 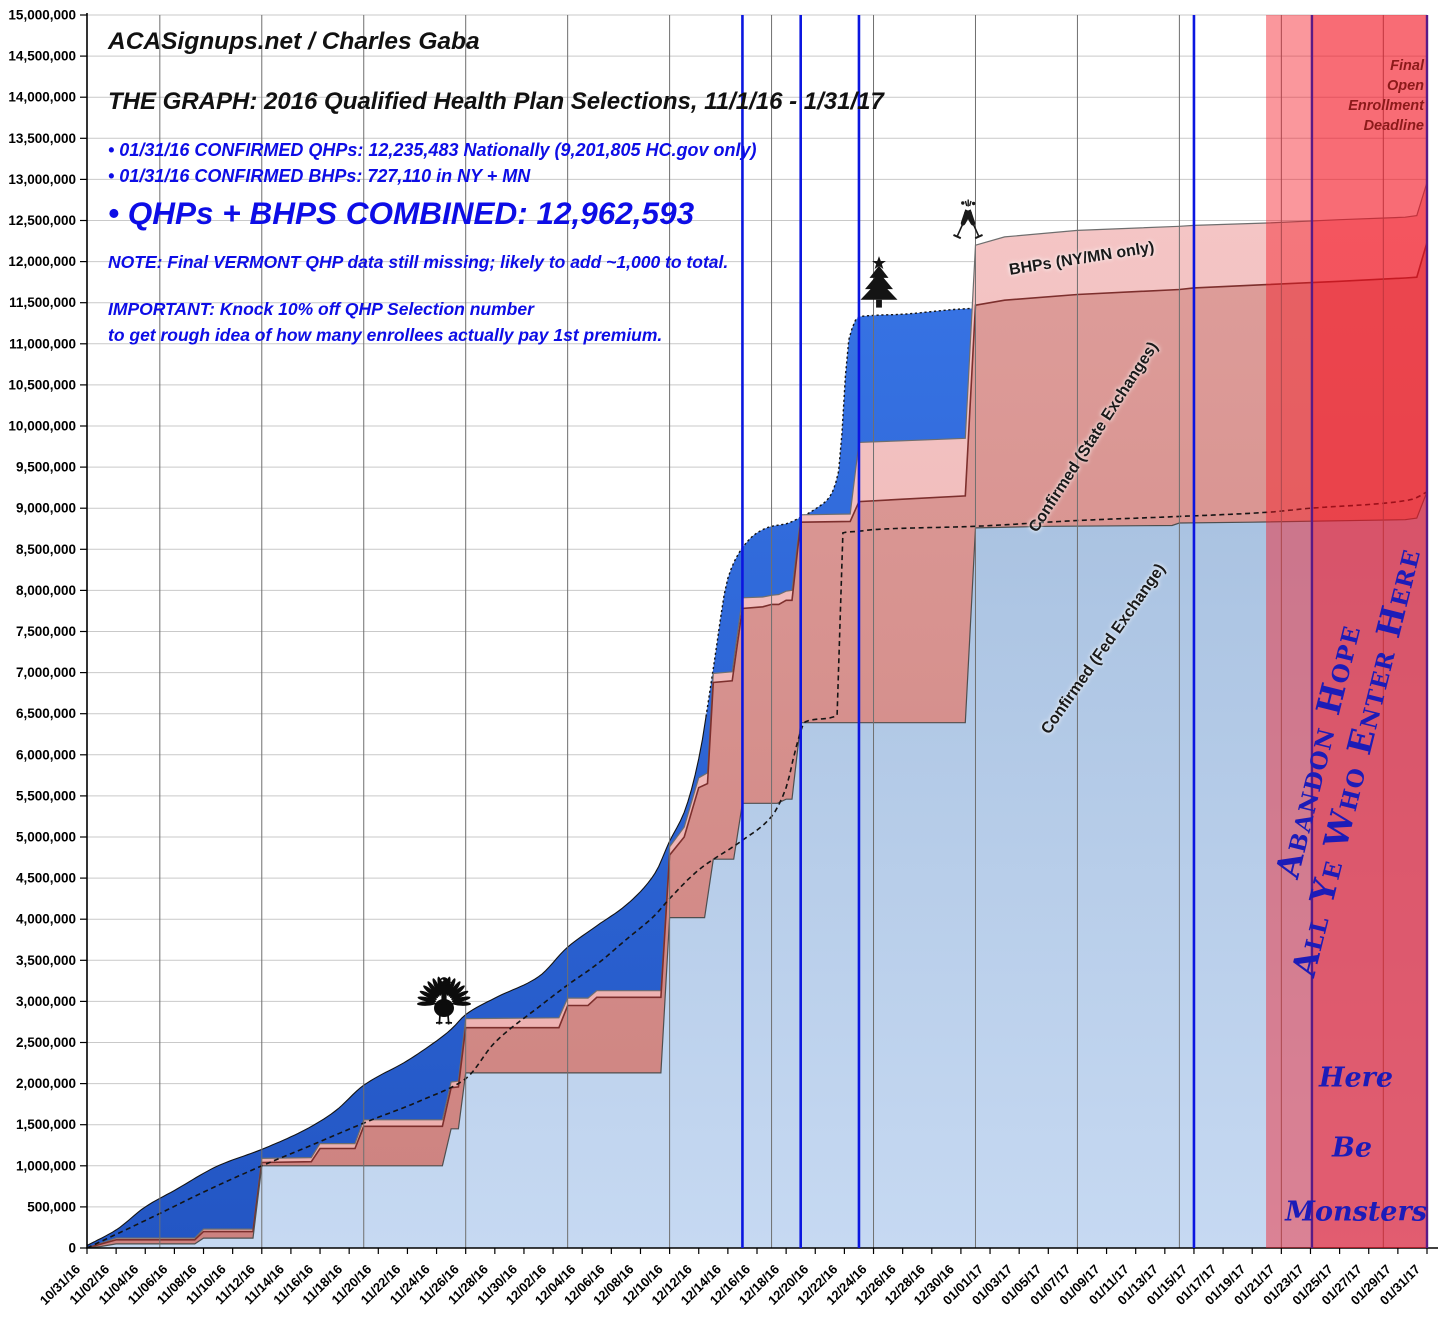 What do you see at coordinates (401, 213) in the screenshot?
I see `combined-total-bullet: • QHPs + BHPS COMBINED: 12,962,593` at bounding box center [401, 213].